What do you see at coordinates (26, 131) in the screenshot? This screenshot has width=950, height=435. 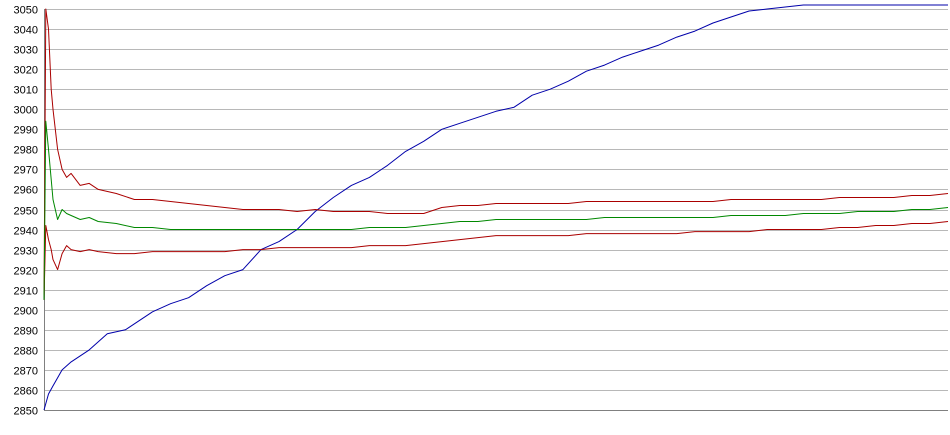 I see `y-tick-label: 2990` at bounding box center [26, 131].